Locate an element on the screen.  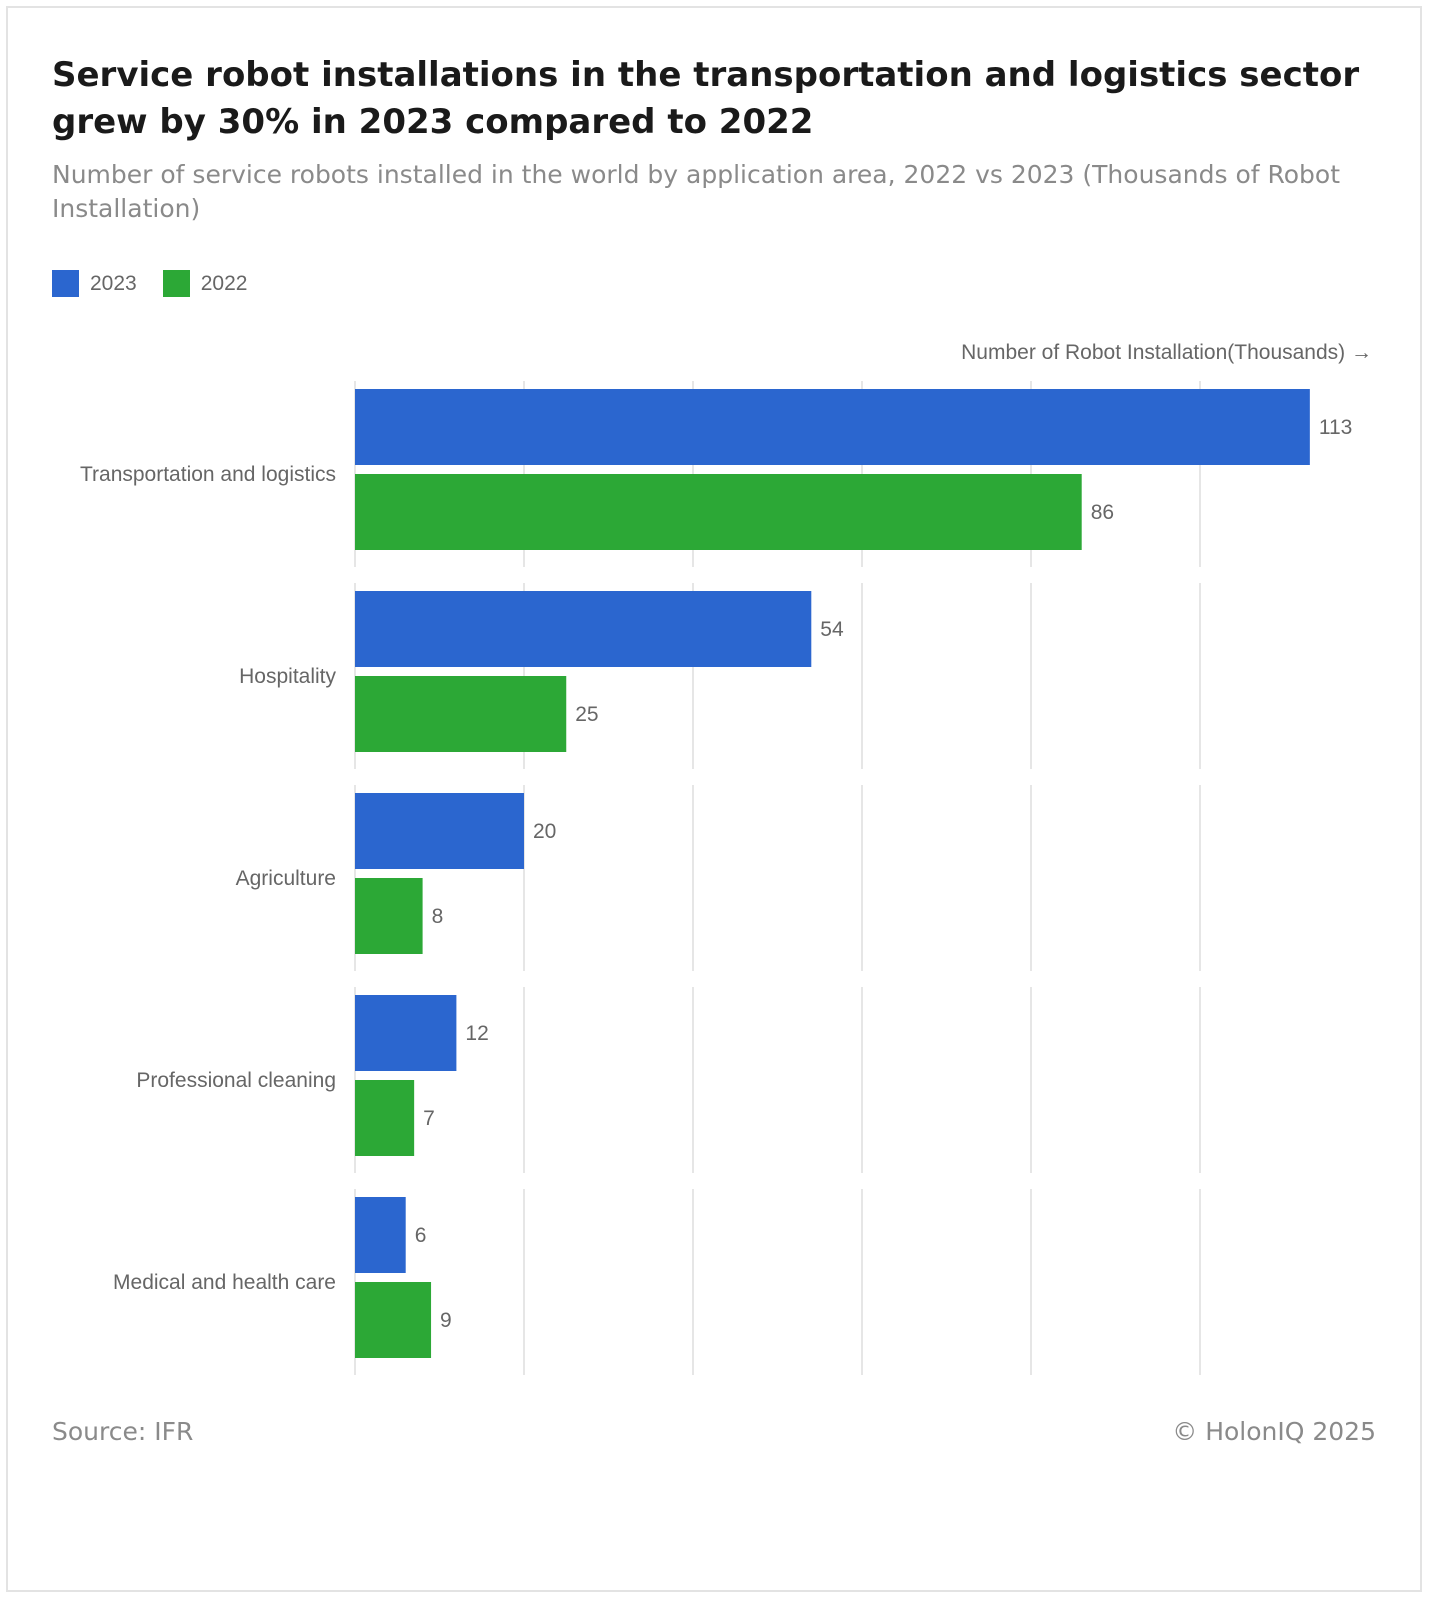
legend-swatch-2023 is located at coordinates (65, 283).